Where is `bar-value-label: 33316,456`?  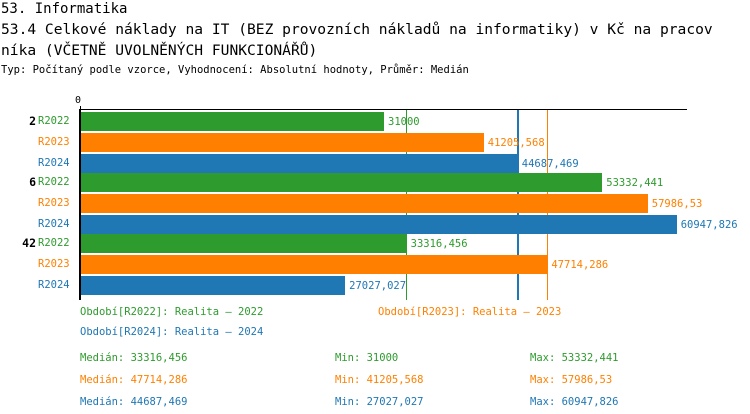
bar-value-label: 33316,456 is located at coordinates (439, 244).